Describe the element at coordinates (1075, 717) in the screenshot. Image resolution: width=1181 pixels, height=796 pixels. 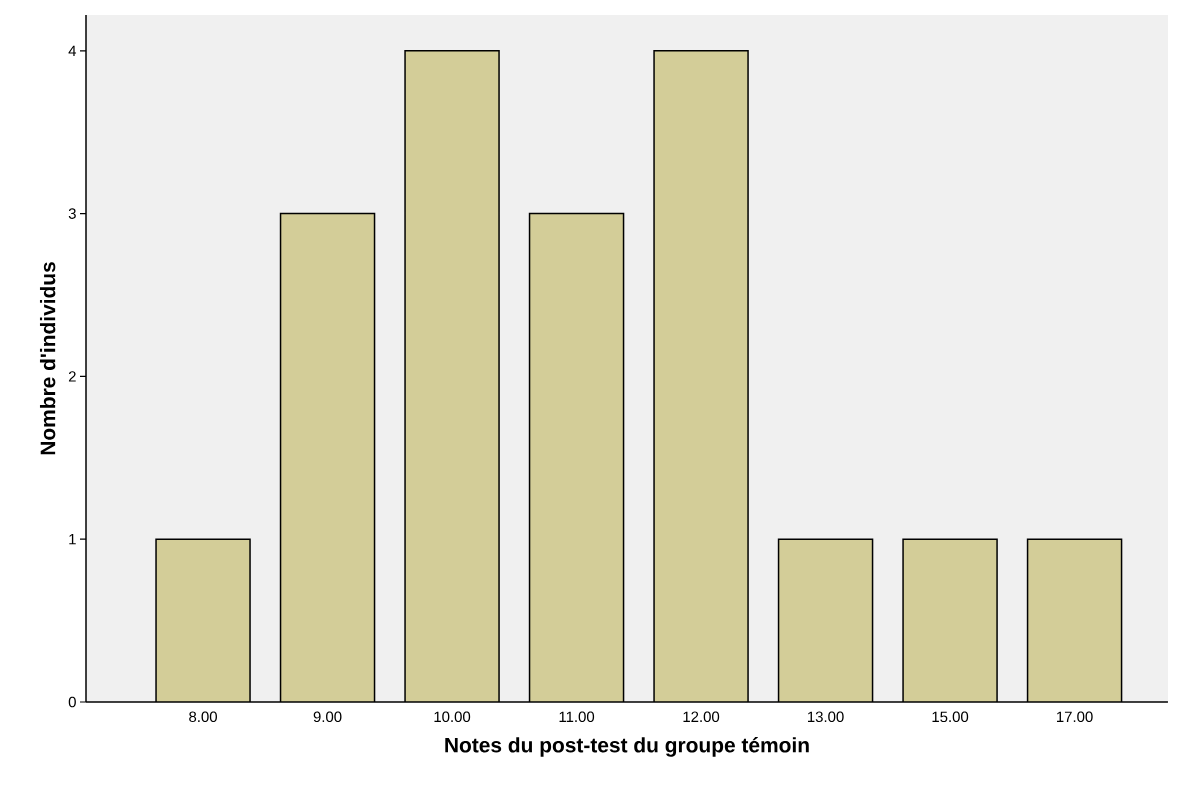
I see `x-tick-label: 17.00` at that location.